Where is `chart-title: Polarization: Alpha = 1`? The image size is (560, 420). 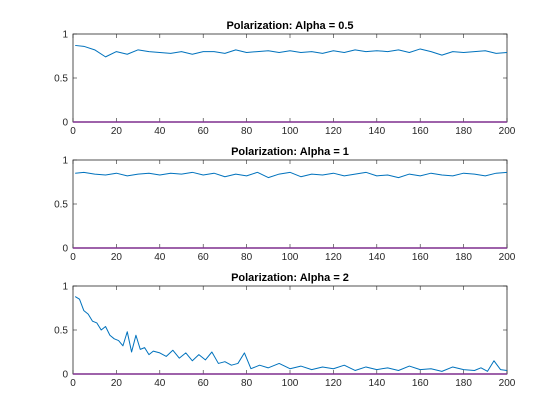
chart-title: Polarization: Alpha = 1 is located at coordinates (290, 152).